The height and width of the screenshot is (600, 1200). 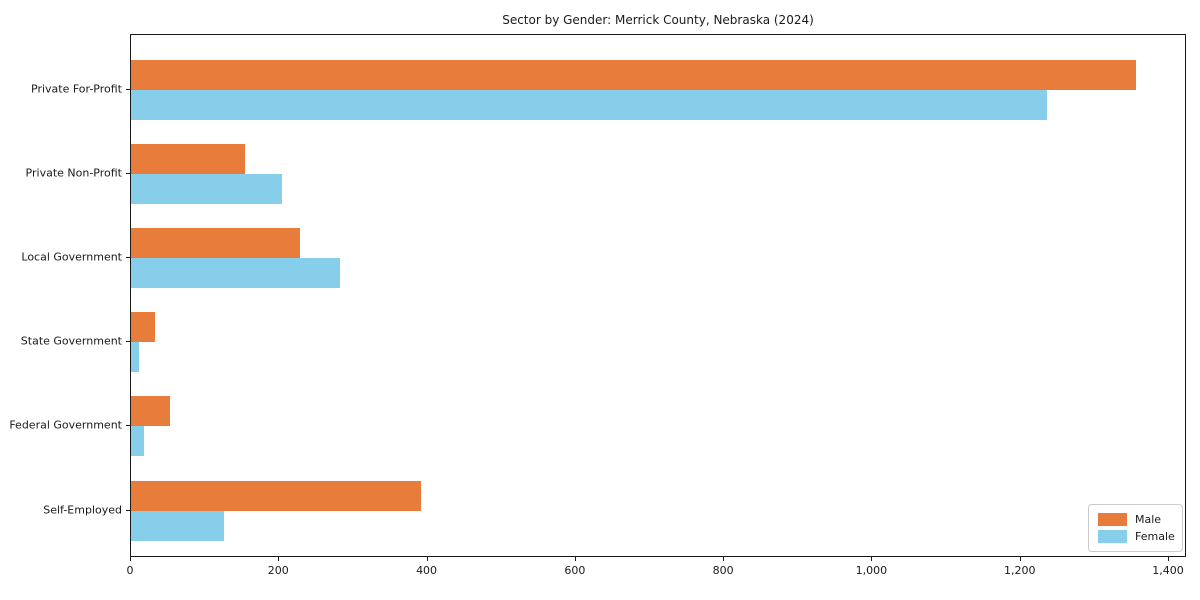 I want to click on x-tick-label: 200, so click(x=278, y=570).